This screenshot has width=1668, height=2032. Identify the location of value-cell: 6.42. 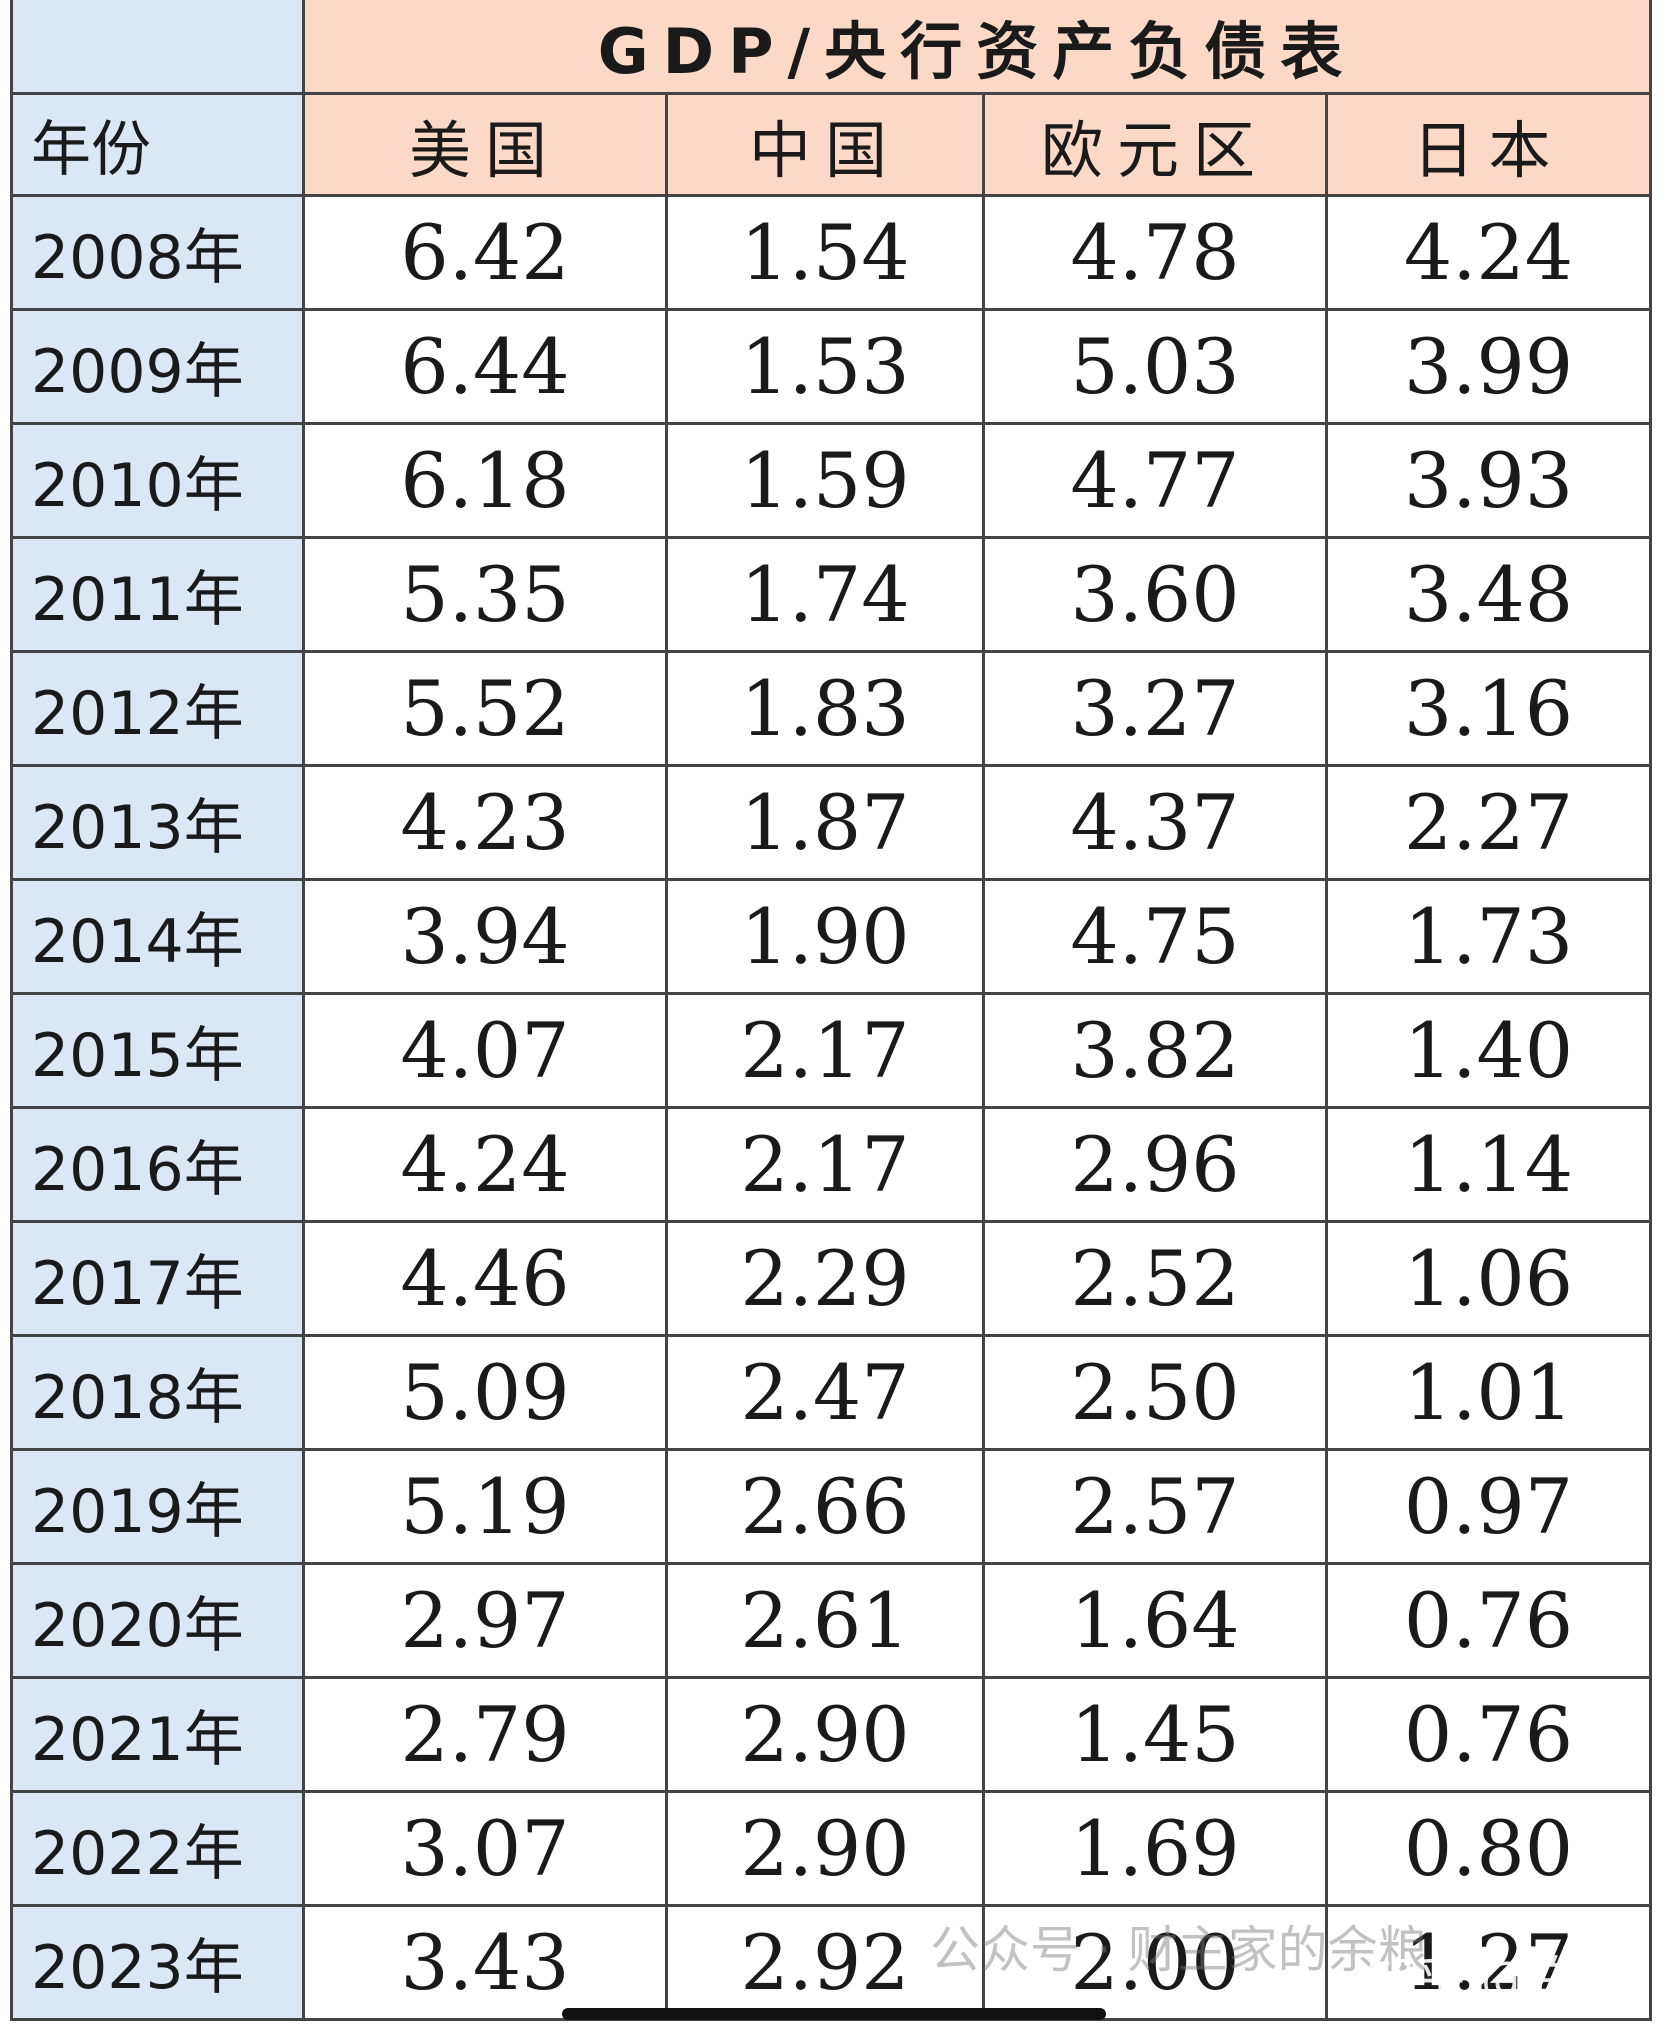
(486, 254).